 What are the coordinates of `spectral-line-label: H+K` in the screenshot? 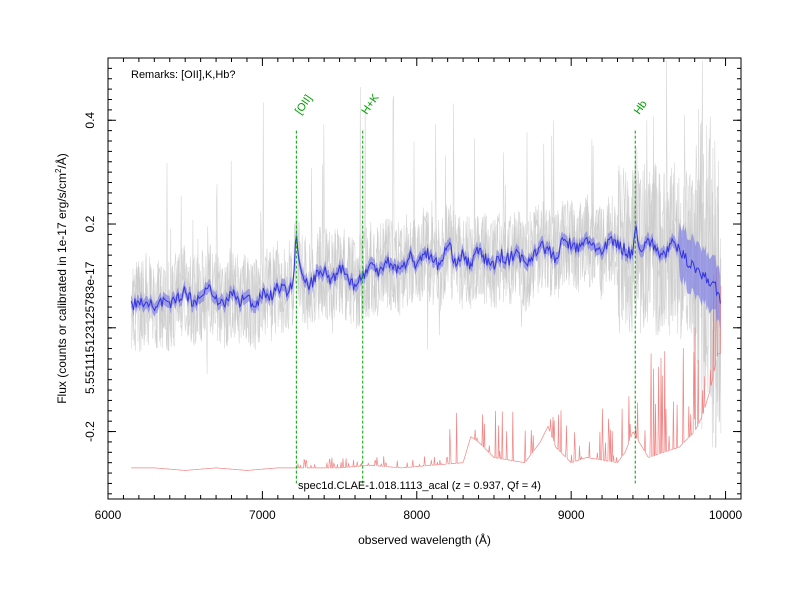 It's located at (370, 104).